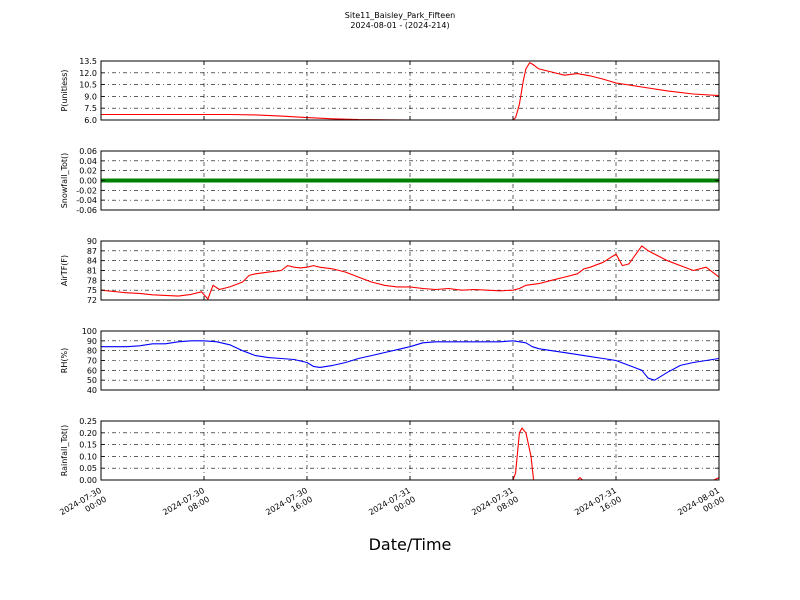  I want to click on y-tick-label: 70, so click(92, 361).